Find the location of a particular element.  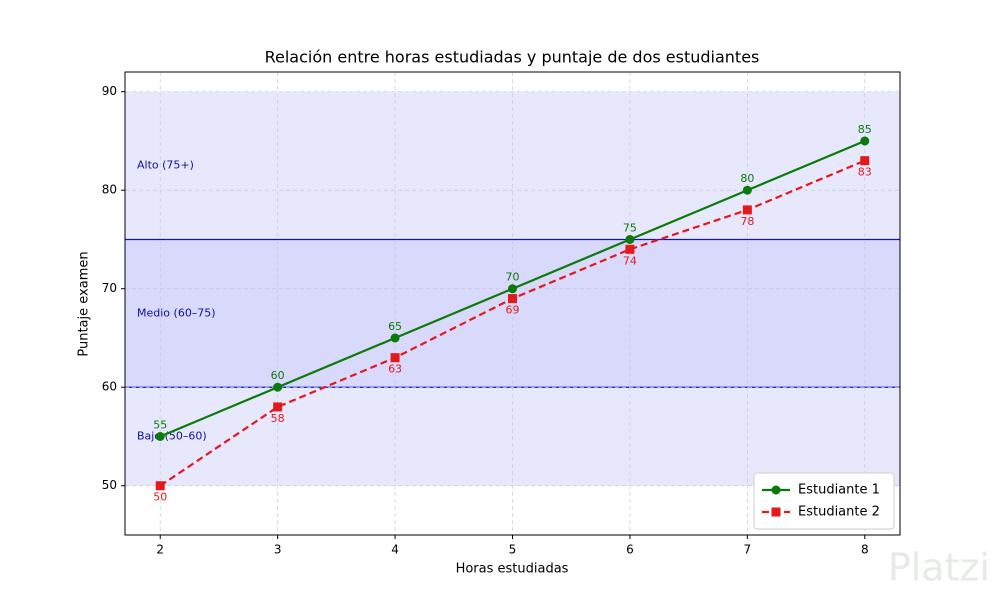

y-tick-label: 70 is located at coordinates (109, 288).